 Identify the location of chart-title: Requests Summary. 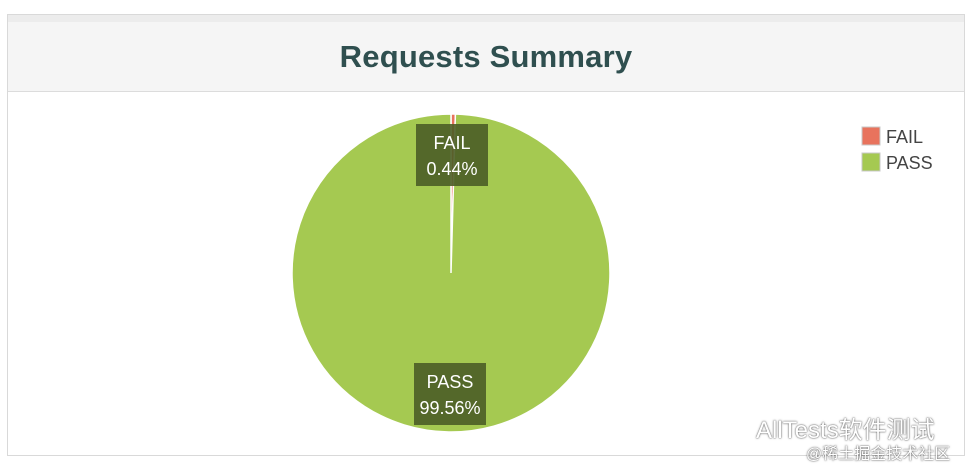
(486, 56).